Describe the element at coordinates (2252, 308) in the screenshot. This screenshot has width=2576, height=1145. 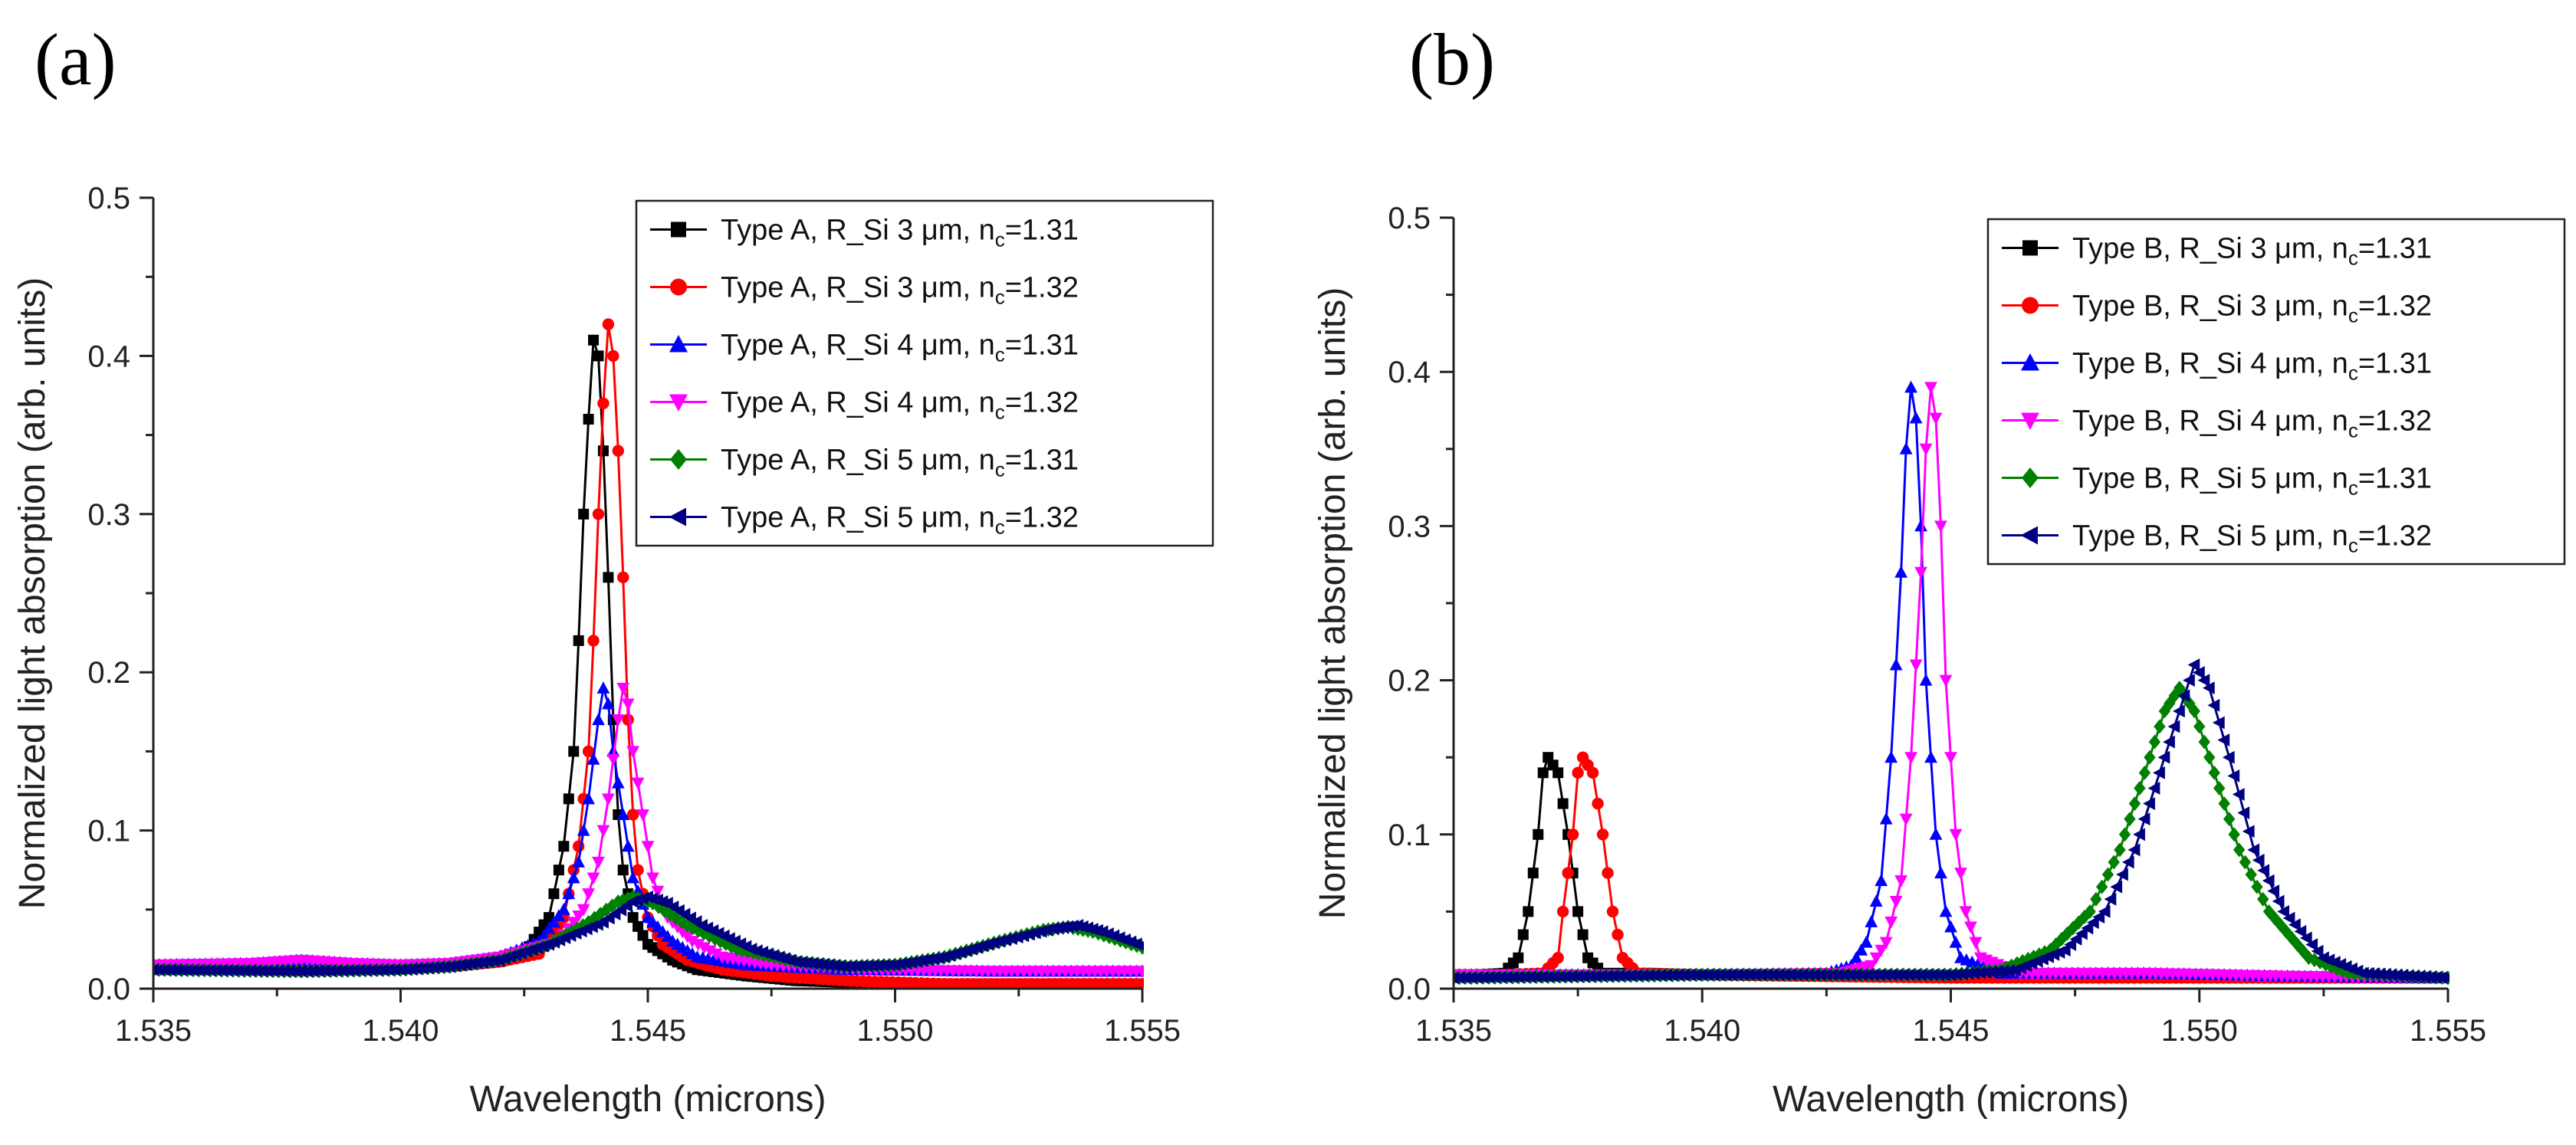
I see `legend-label: Type B, R_Si 3 μm, nc=1.32` at that location.